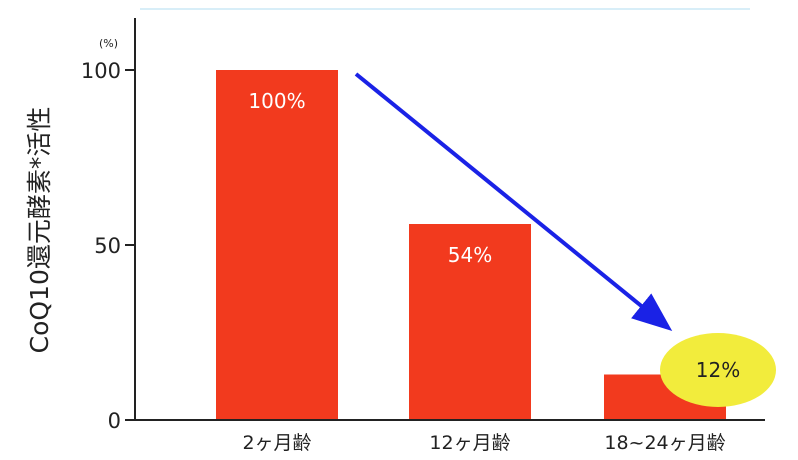  What do you see at coordinates (470, 255) in the screenshot?
I see `bar-label-2: 54%` at bounding box center [470, 255].